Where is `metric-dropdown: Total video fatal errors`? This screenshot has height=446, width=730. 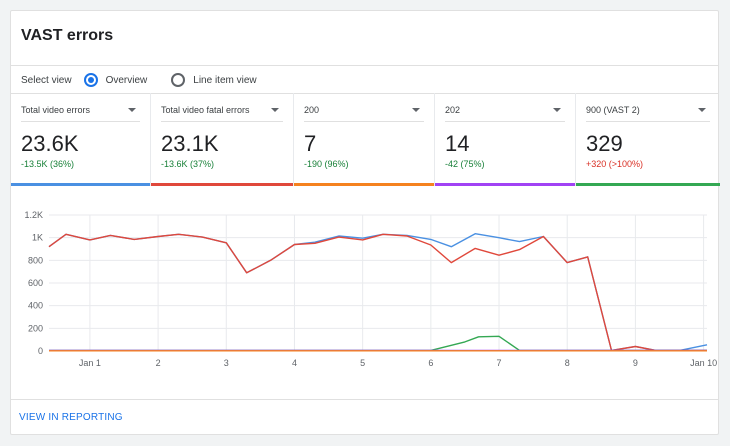
metric-dropdown: Total video fatal errors is located at coordinates (222, 113).